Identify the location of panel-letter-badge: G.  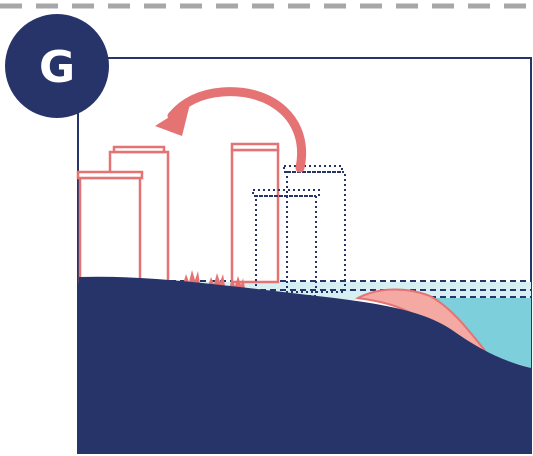
(57, 66).